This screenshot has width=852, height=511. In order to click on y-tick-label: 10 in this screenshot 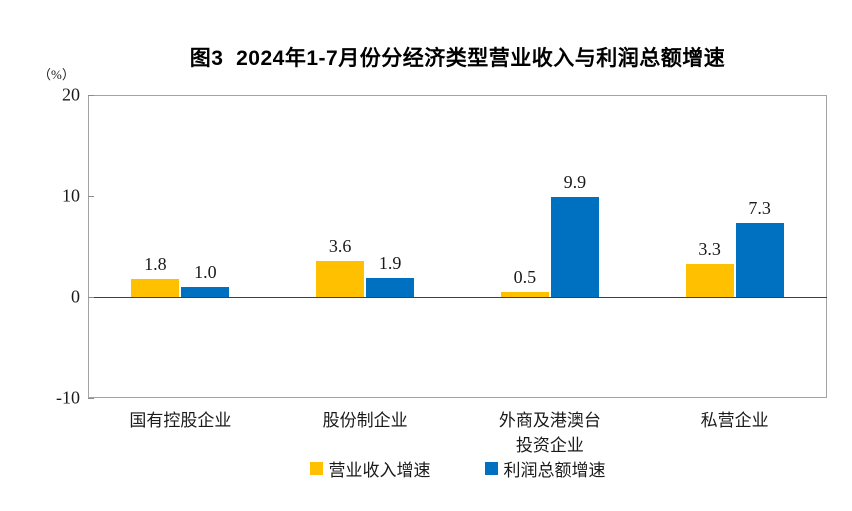, I will do `click(71, 195)`.